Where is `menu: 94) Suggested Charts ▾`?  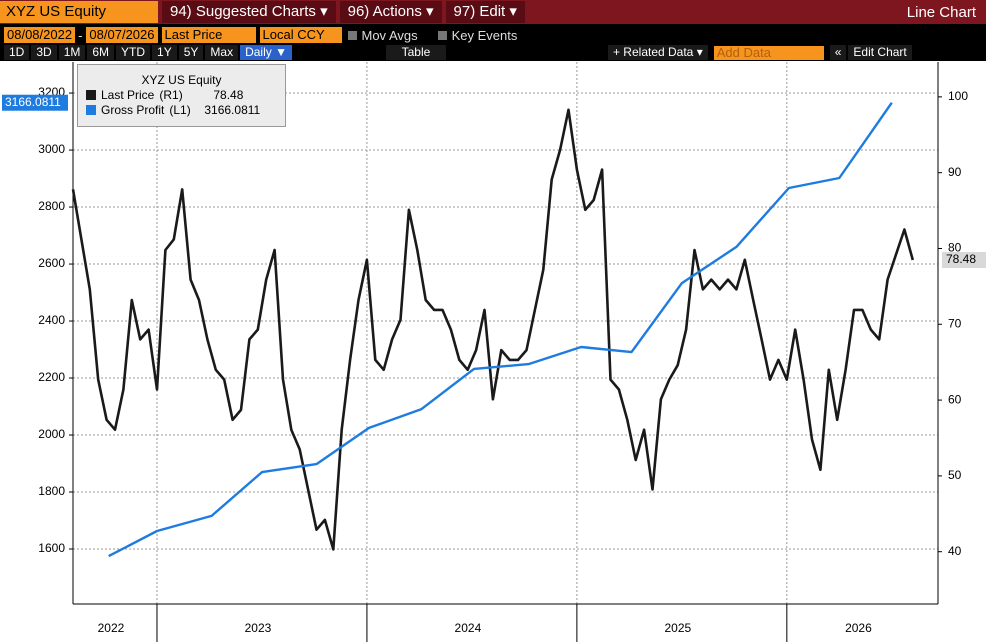 menu: 94) Suggested Charts ▾ is located at coordinates (249, 12).